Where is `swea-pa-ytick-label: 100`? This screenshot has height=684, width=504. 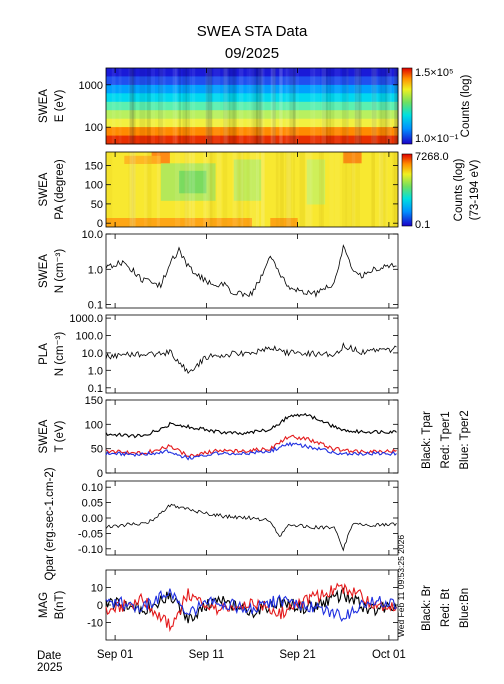 swea-pa-ytick-label: 100 is located at coordinates (94, 186).